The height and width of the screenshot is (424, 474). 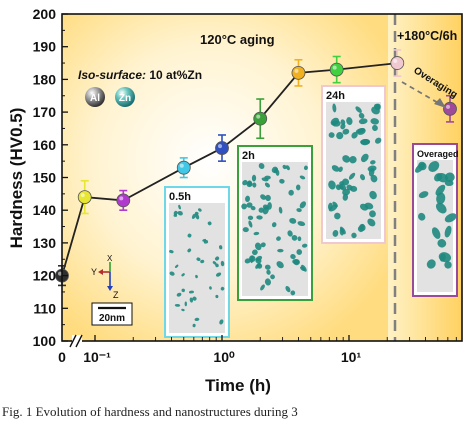 I want to click on axis-break, so click(x=76, y=341).